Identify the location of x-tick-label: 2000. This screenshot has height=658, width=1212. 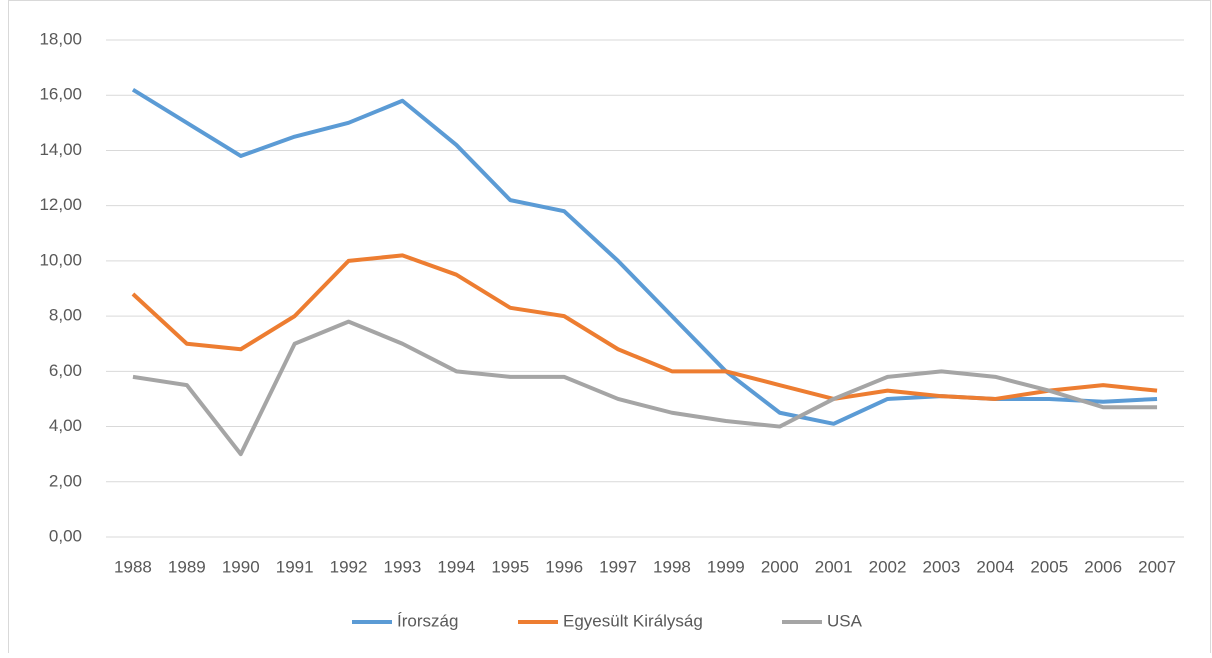
(780, 566).